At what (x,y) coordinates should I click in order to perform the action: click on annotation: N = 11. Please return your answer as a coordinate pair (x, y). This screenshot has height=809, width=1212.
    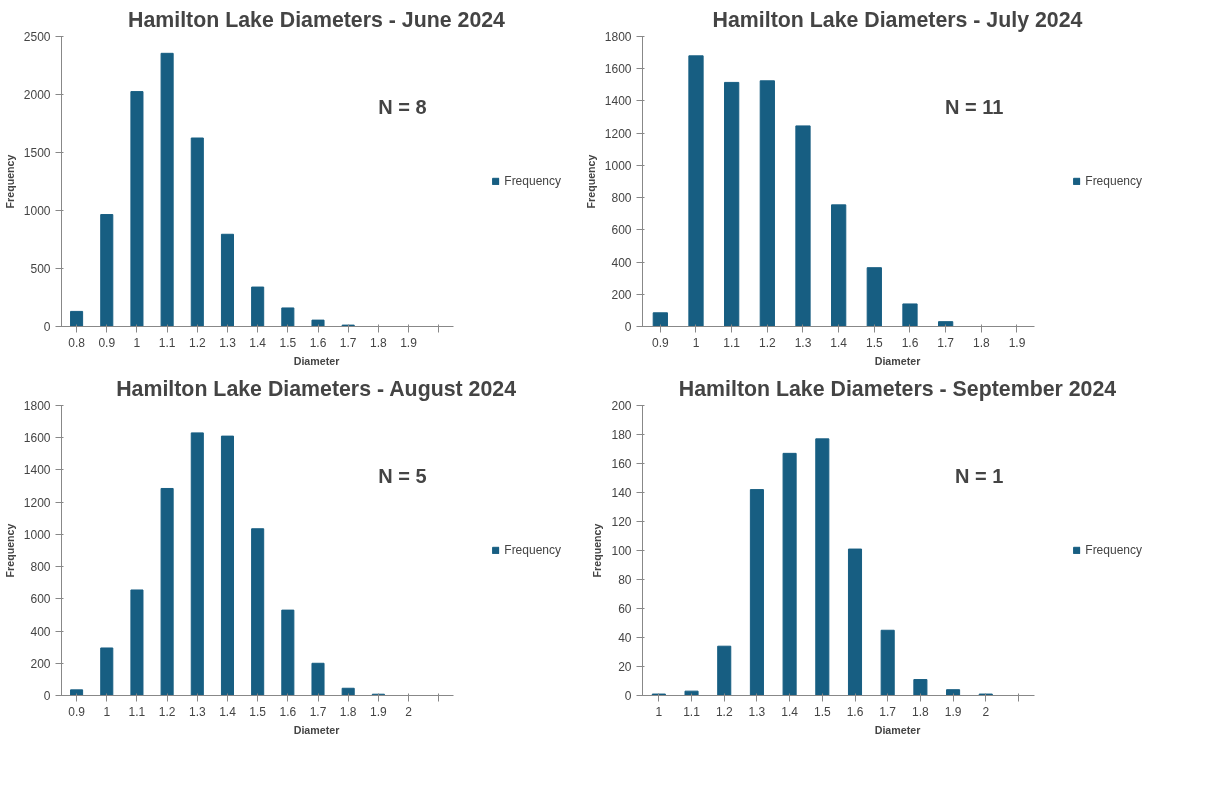
    Looking at the image, I should click on (974, 106).